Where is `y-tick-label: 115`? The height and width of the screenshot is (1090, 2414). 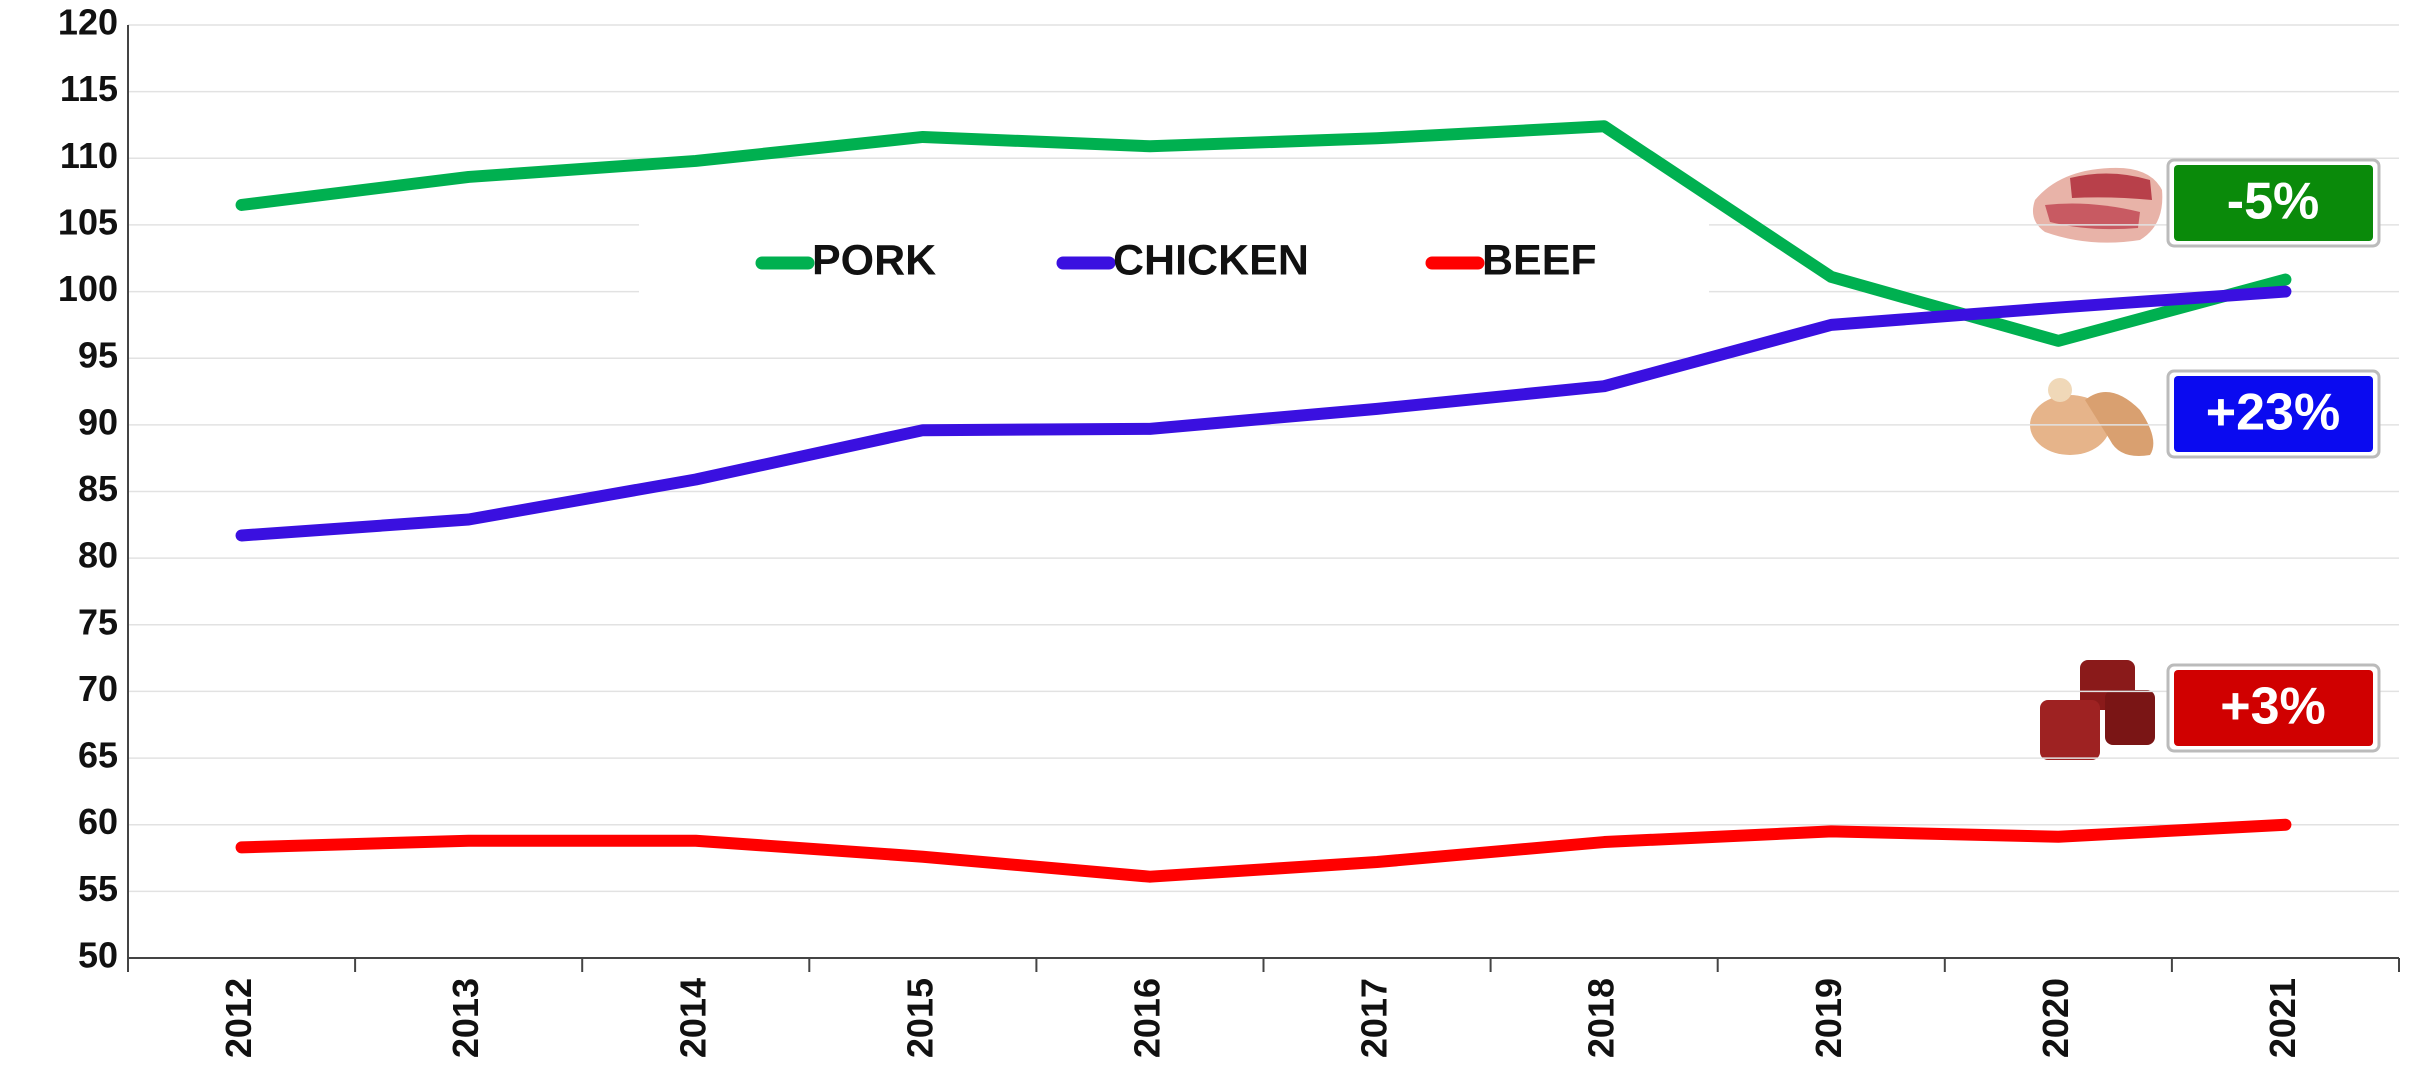
y-tick-label: 115 is located at coordinates (89, 88).